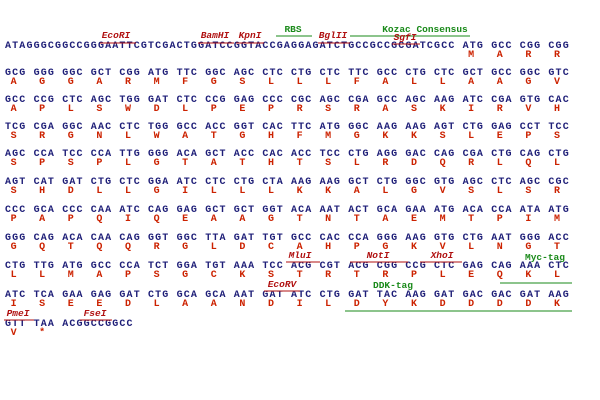 Image resolution: width=600 pixels, height=400 pixels. What do you see at coordinates (425, 29) in the screenshot?
I see `annotation-label: Kozac Consensus` at bounding box center [425, 29].